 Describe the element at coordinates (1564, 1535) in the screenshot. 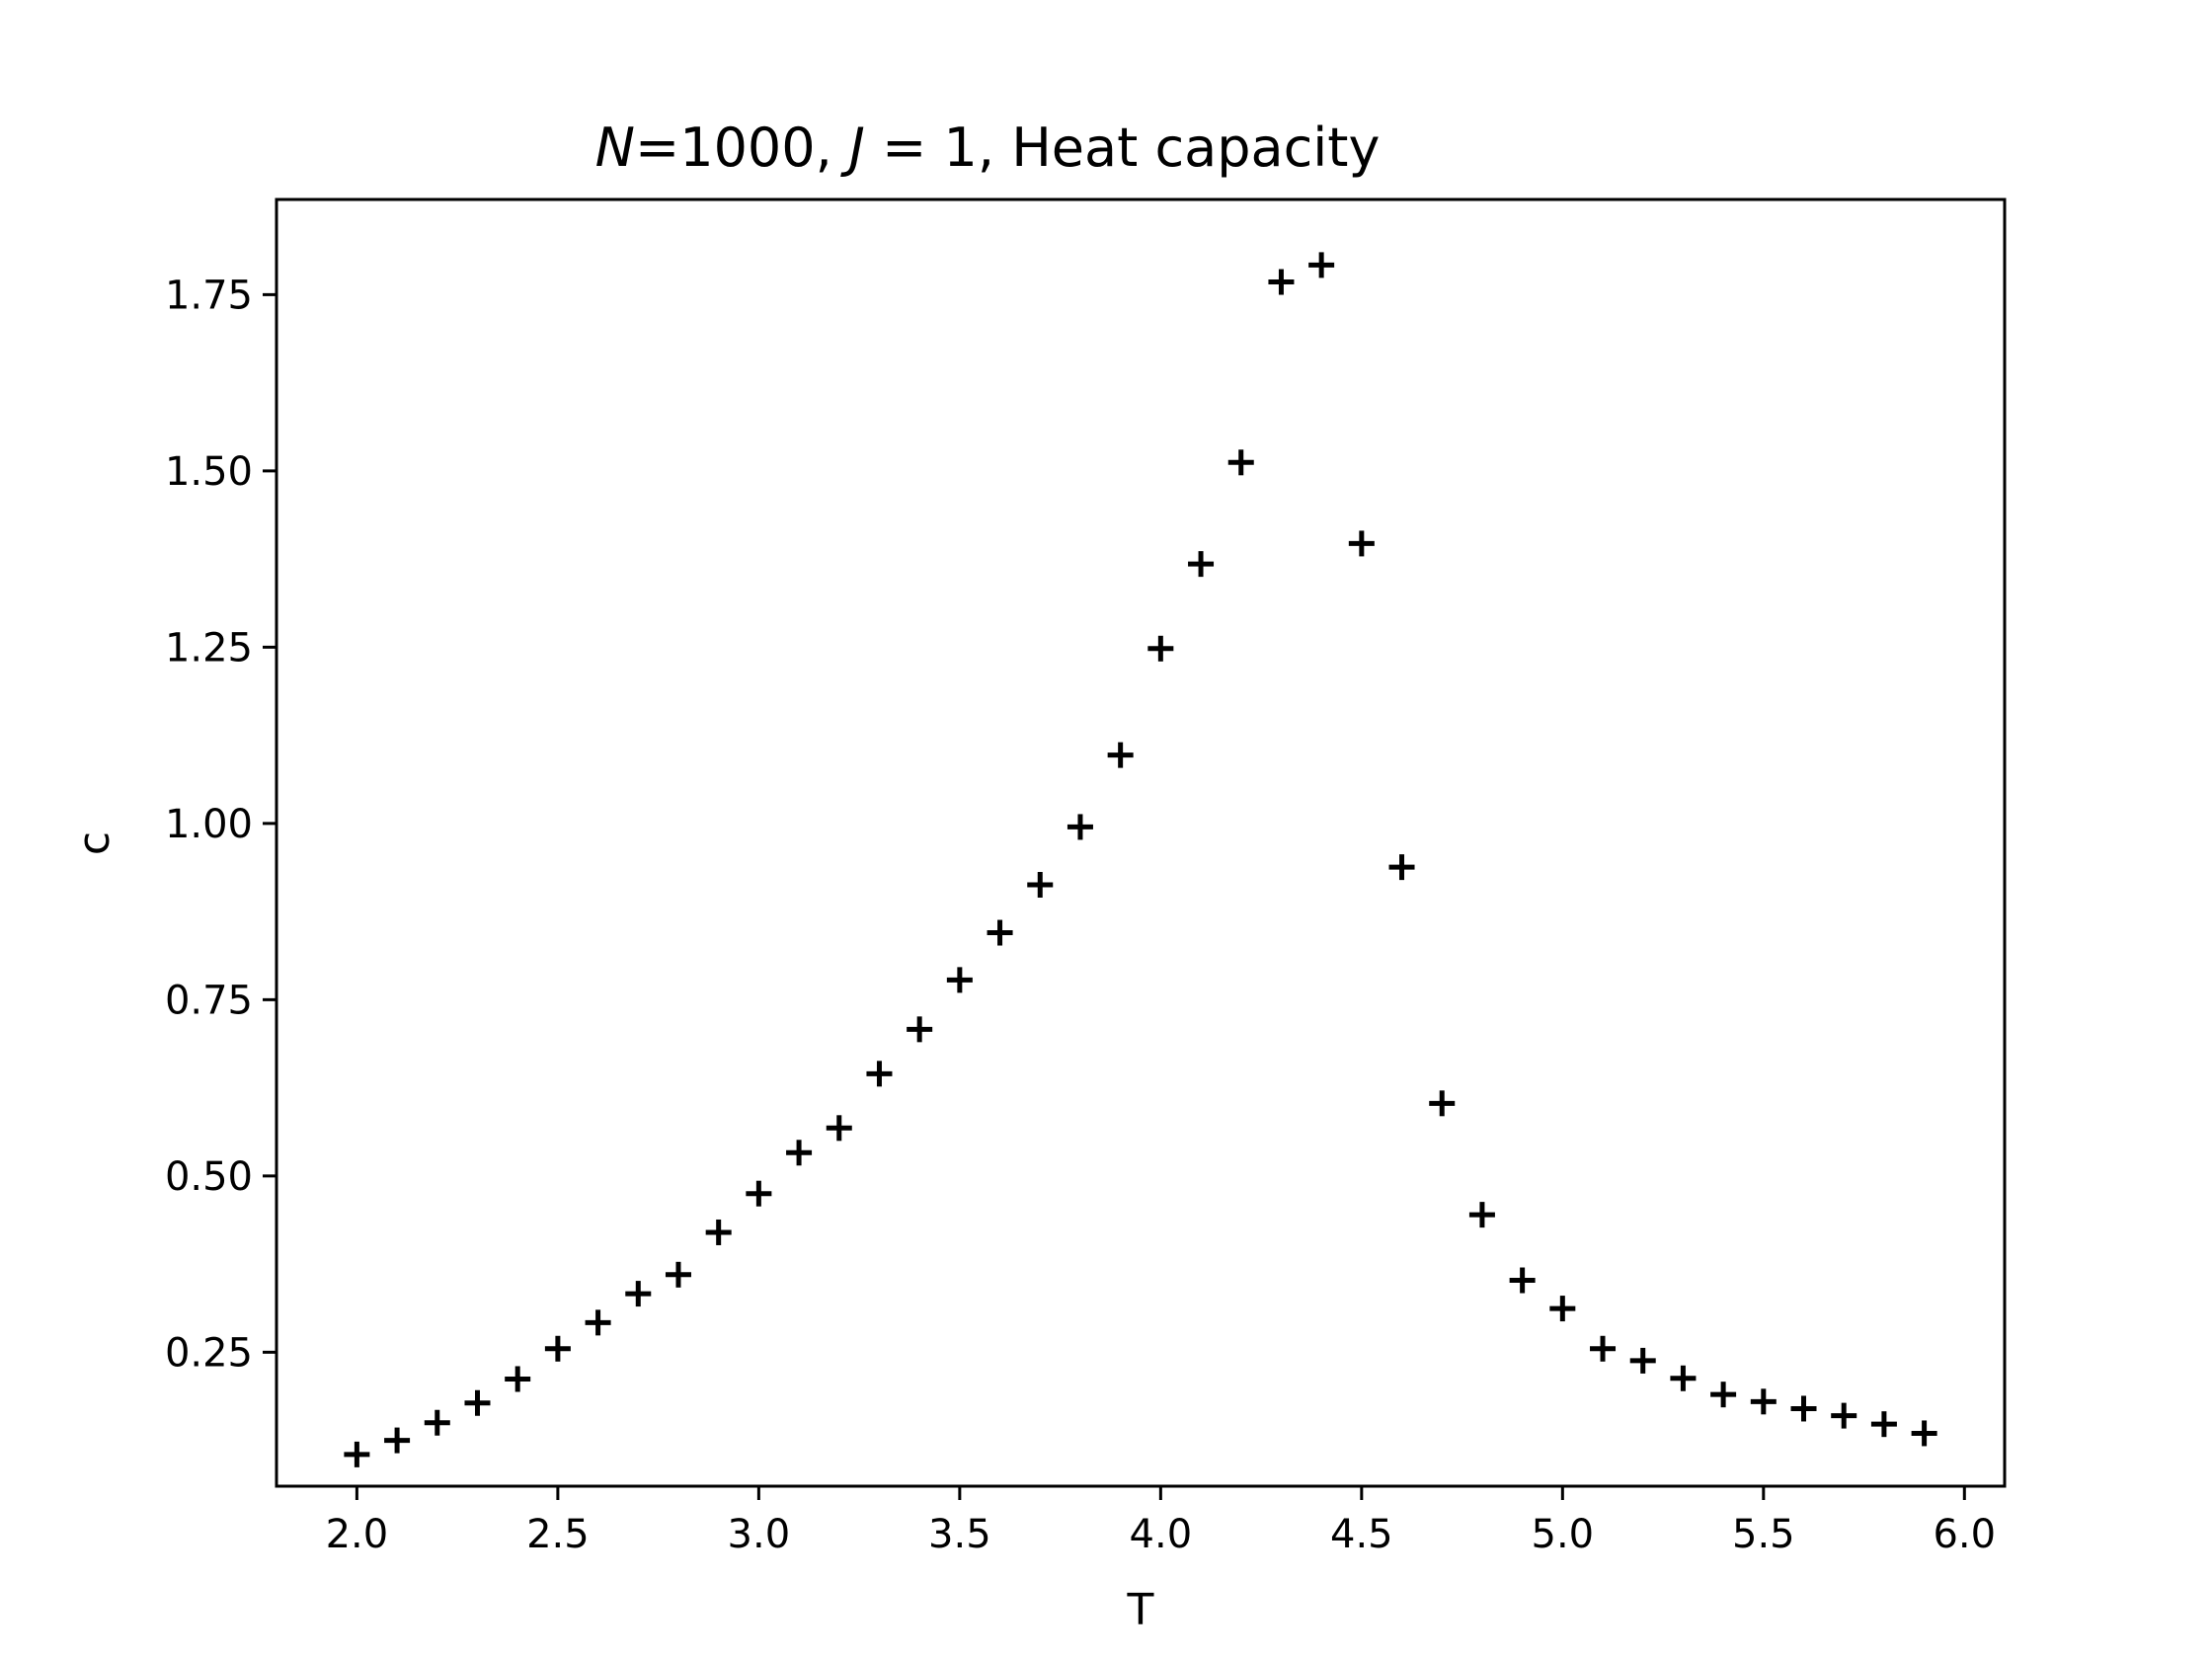

I see `x-tick-label: 5.0` at that location.